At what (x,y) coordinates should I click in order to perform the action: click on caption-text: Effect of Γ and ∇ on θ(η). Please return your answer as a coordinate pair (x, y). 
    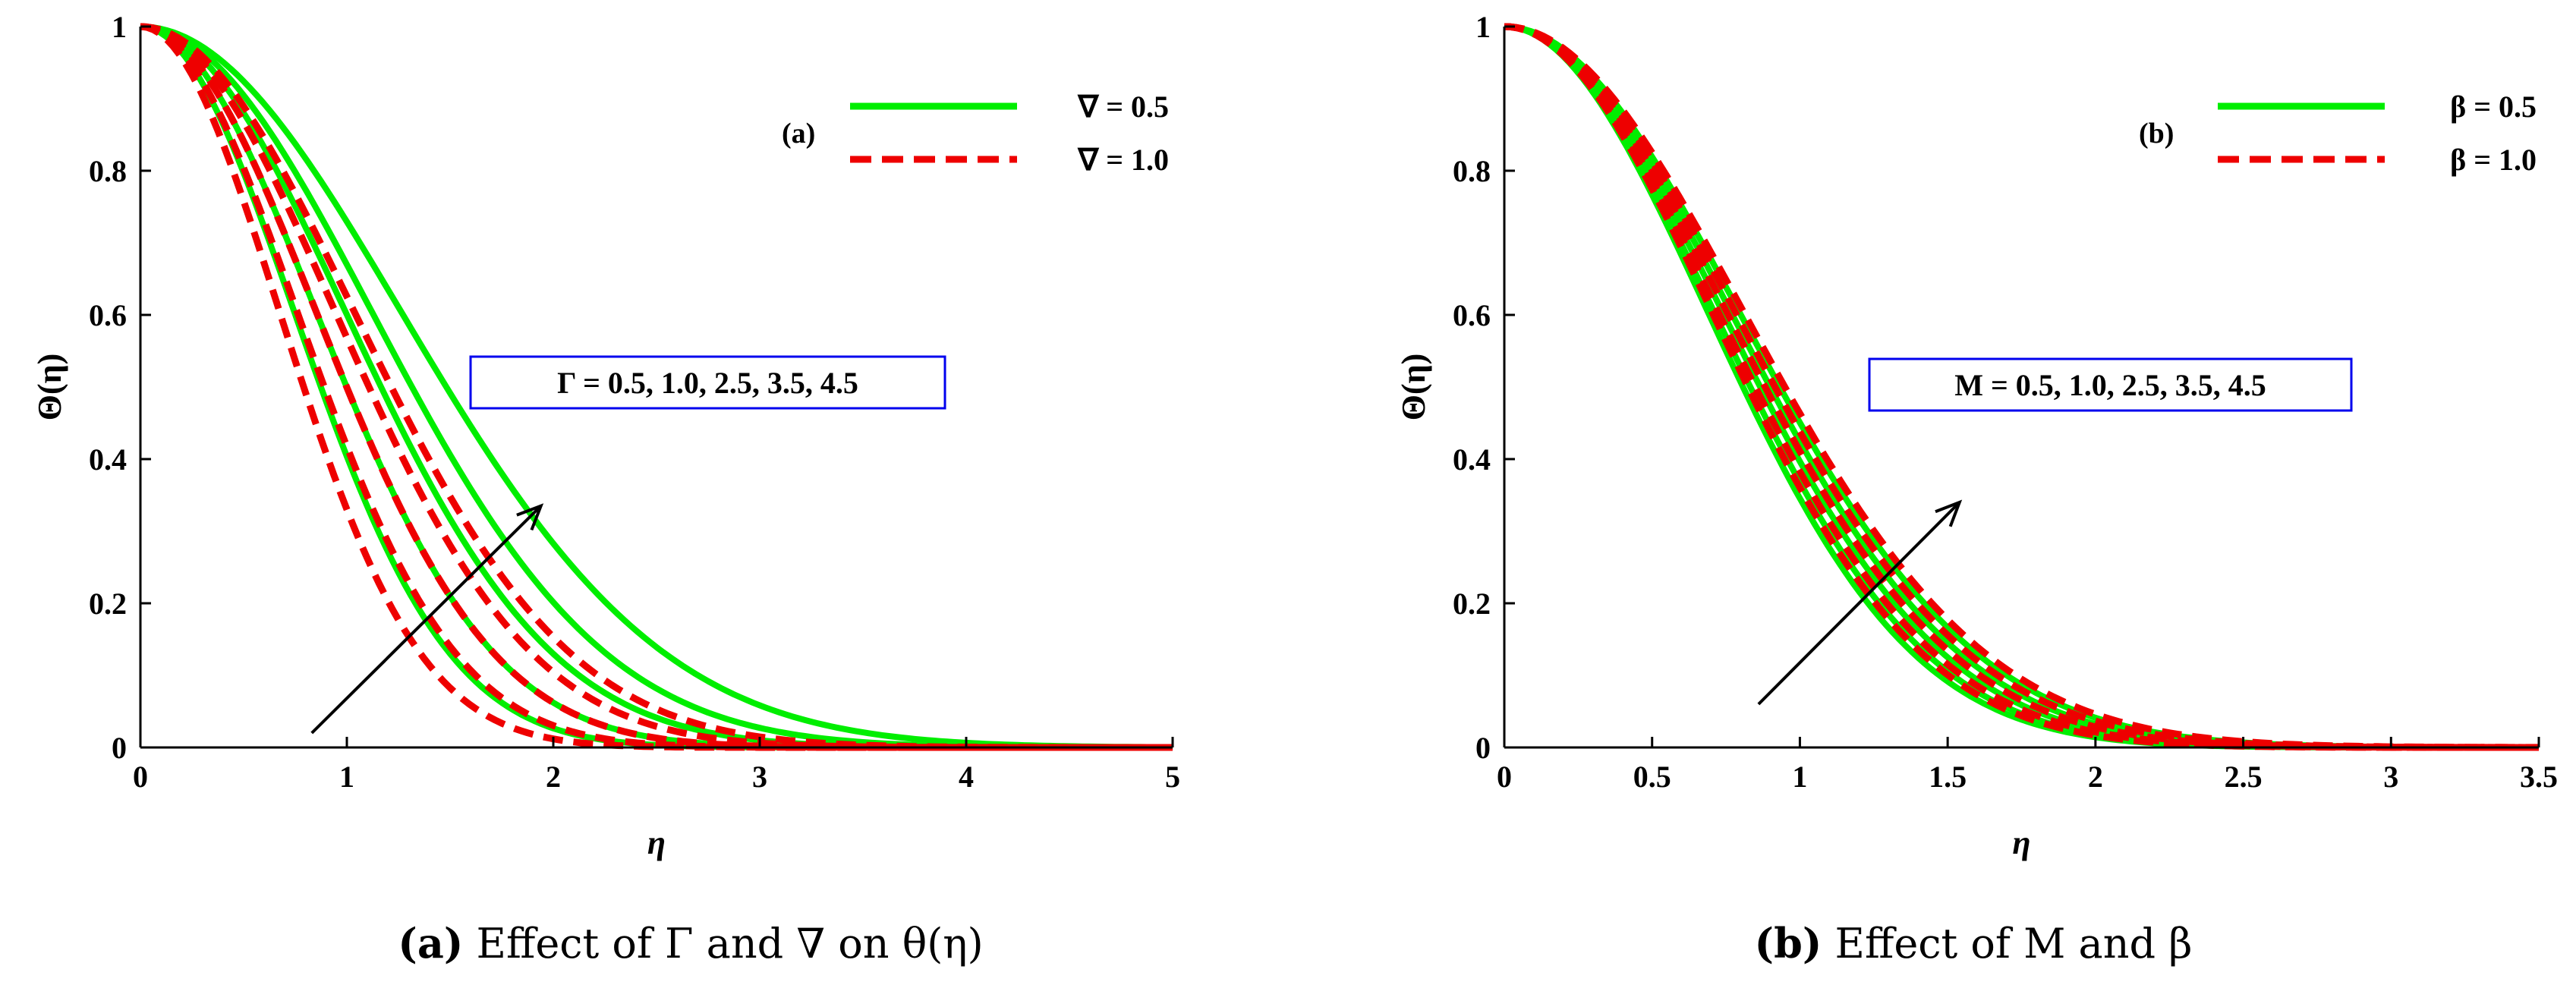
    Looking at the image, I should click on (723, 944).